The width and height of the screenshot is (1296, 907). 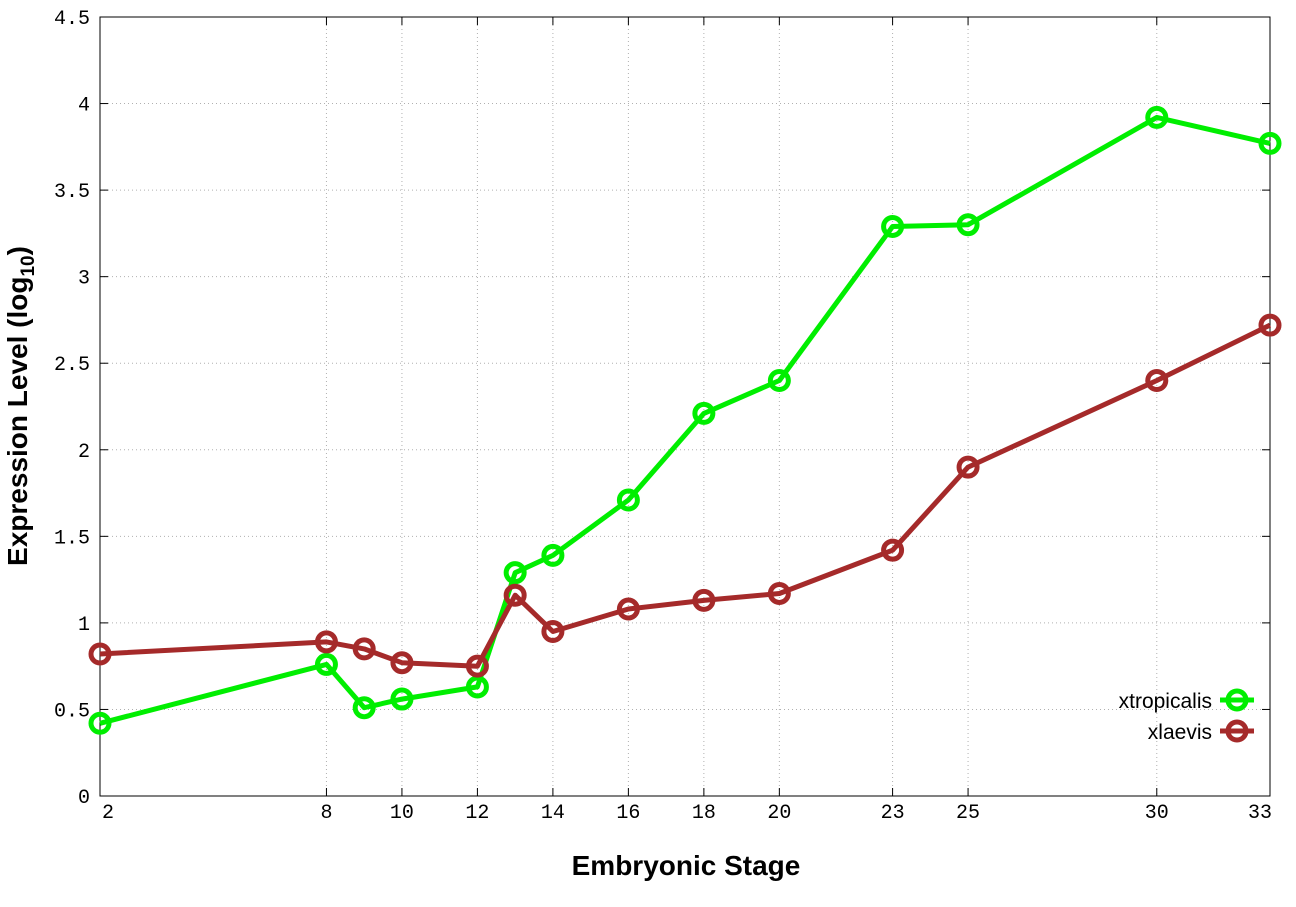 I want to click on y-tick-label: 2.5, so click(x=72, y=365).